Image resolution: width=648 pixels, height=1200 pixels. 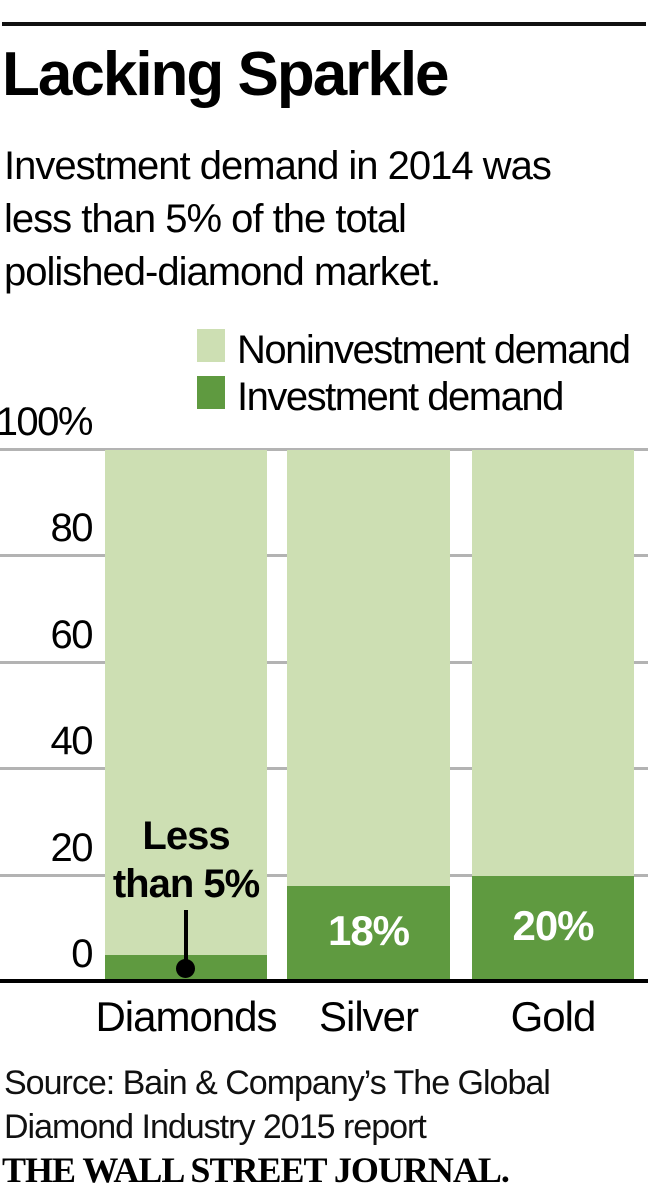 I want to click on ytick-40: 40, so click(x=72, y=741).